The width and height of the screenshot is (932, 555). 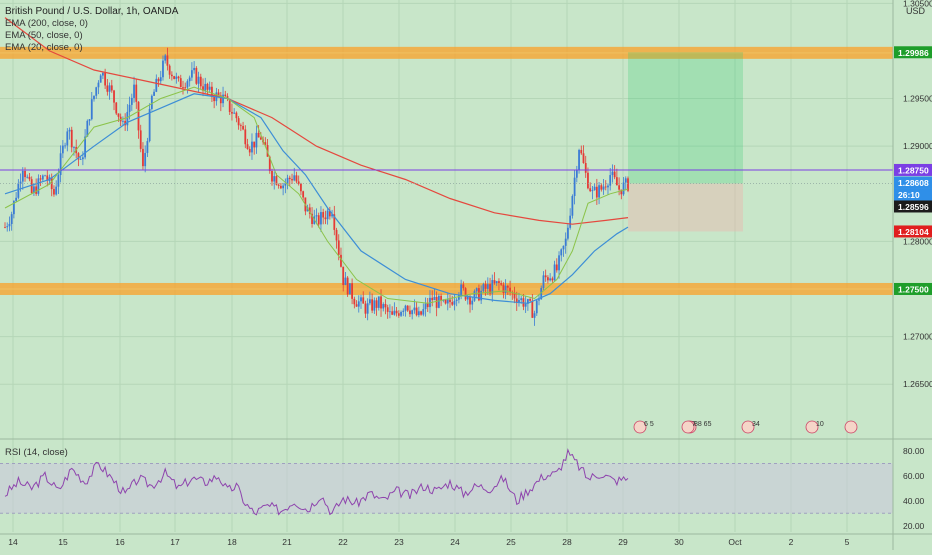 I want to click on line-price-label: 1.28750, so click(x=913, y=169).